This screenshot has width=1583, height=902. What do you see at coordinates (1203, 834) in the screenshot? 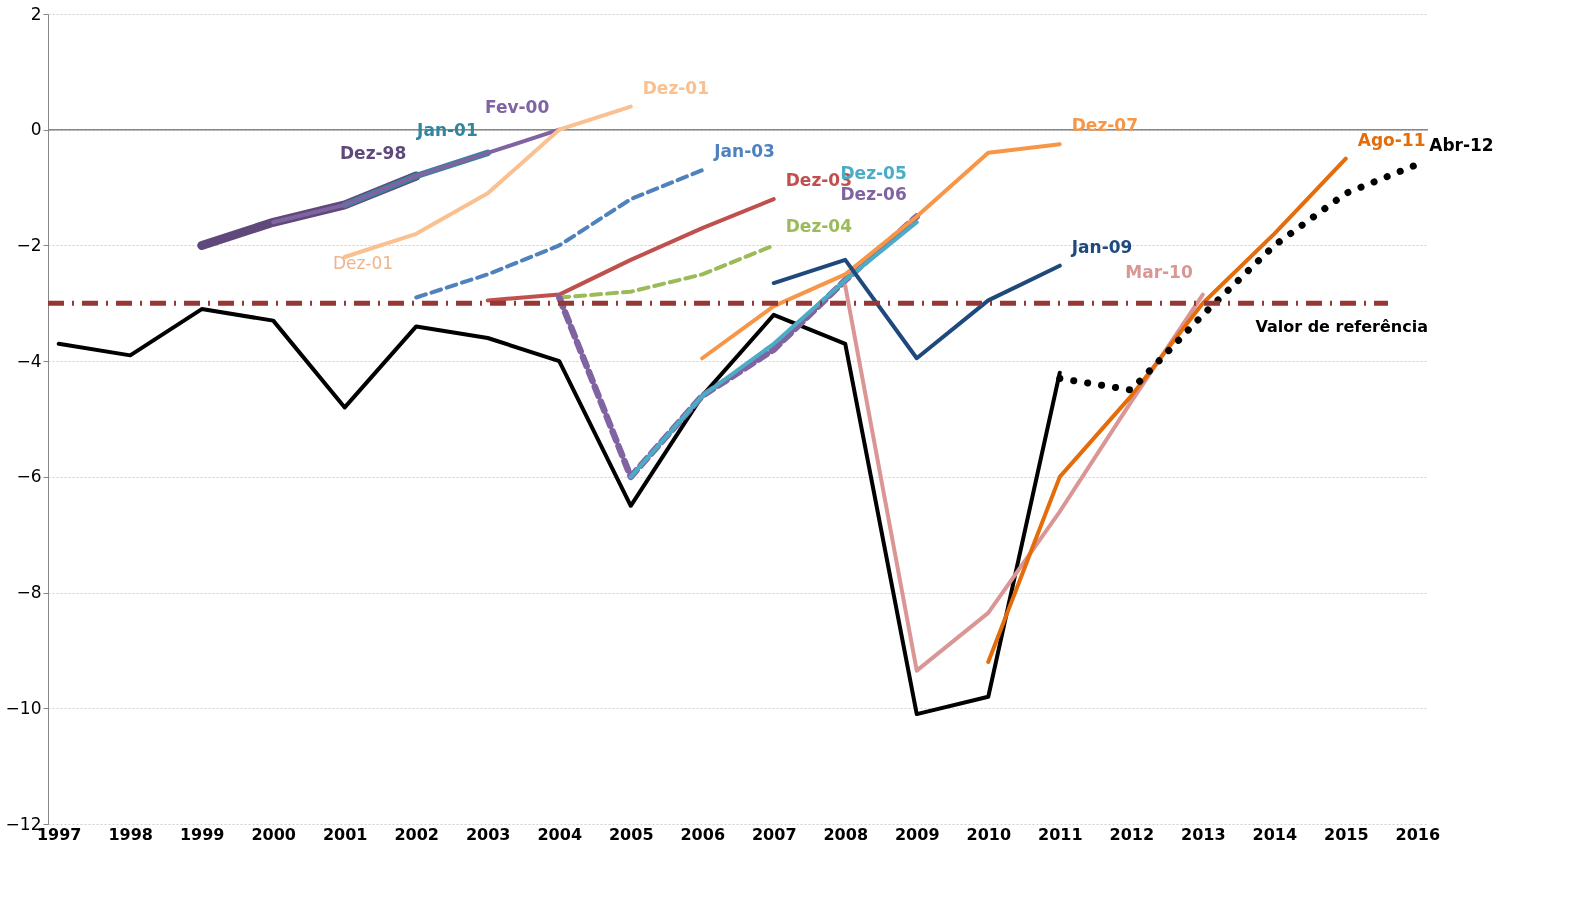
I see `x-tick-label: 2013` at bounding box center [1203, 834].